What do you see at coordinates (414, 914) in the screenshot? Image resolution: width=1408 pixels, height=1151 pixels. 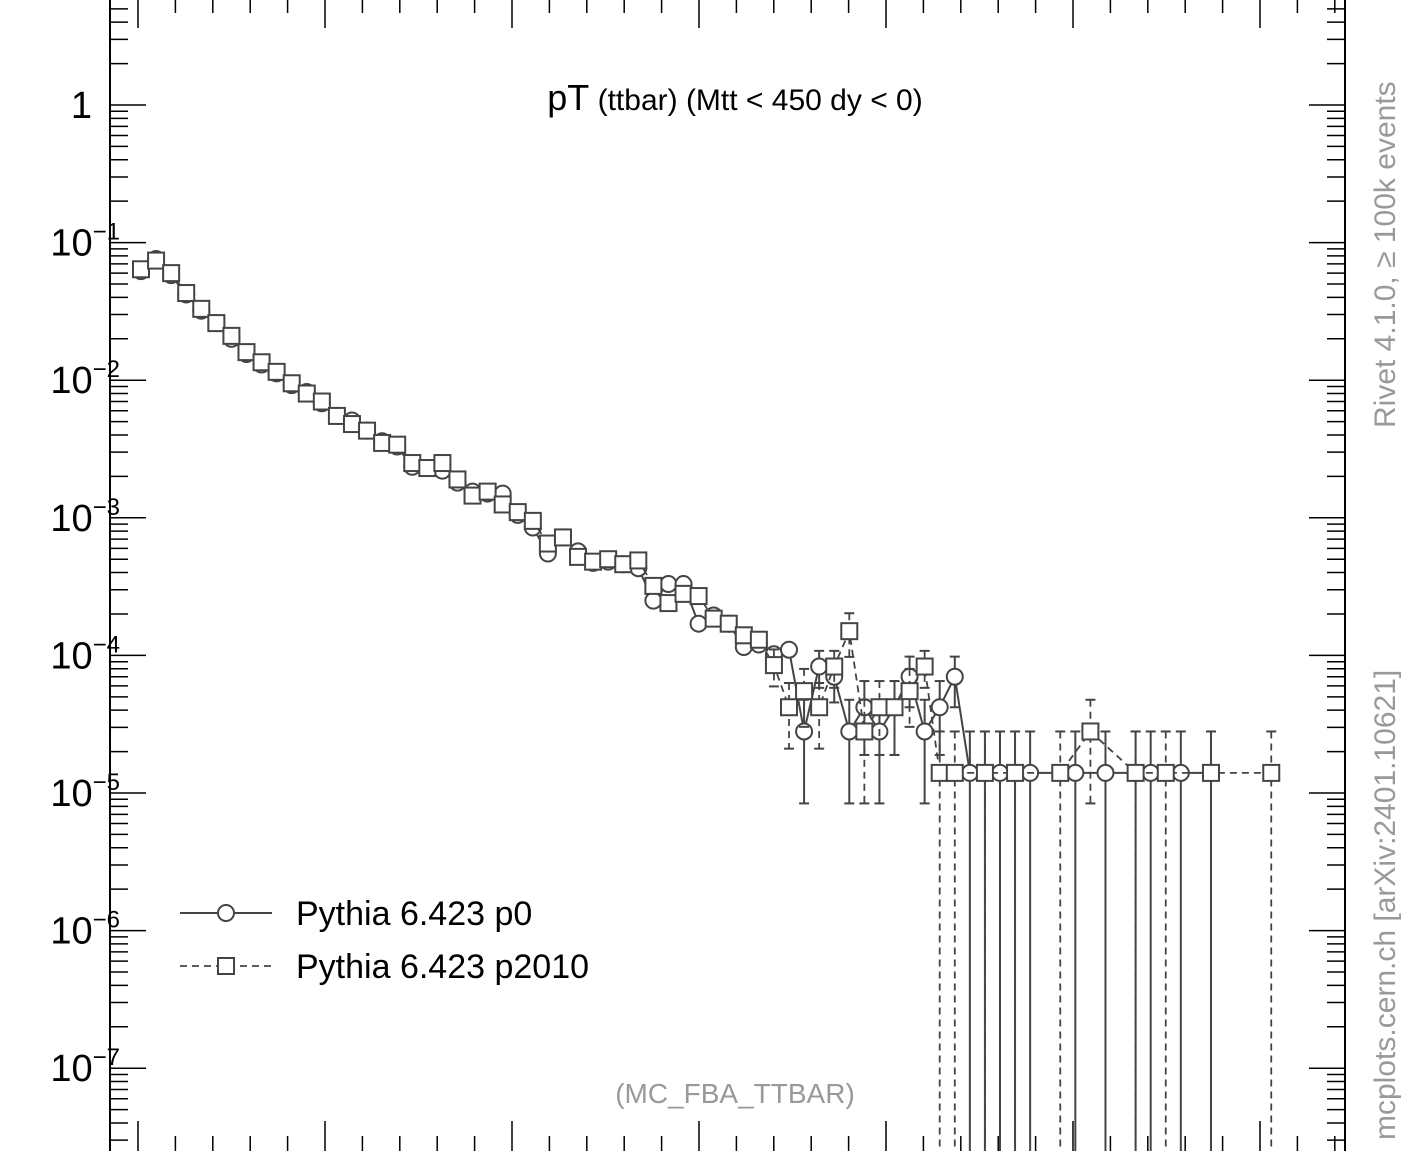 I see `legend-label-series-1: Pythia 6.423 p0` at bounding box center [414, 914].